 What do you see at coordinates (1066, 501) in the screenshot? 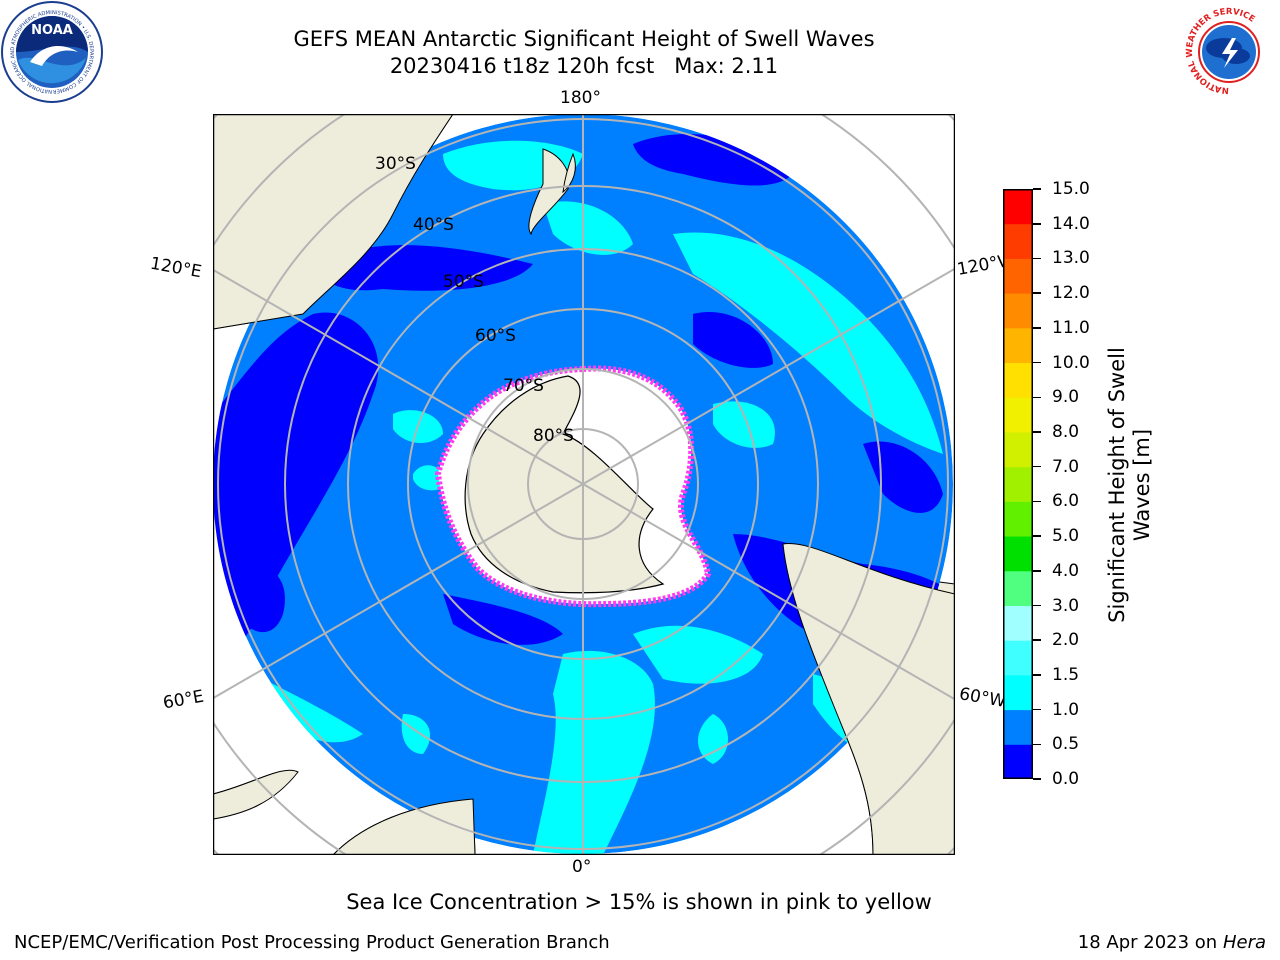
I see `colorbar-tick-label: 6.0` at bounding box center [1066, 501].